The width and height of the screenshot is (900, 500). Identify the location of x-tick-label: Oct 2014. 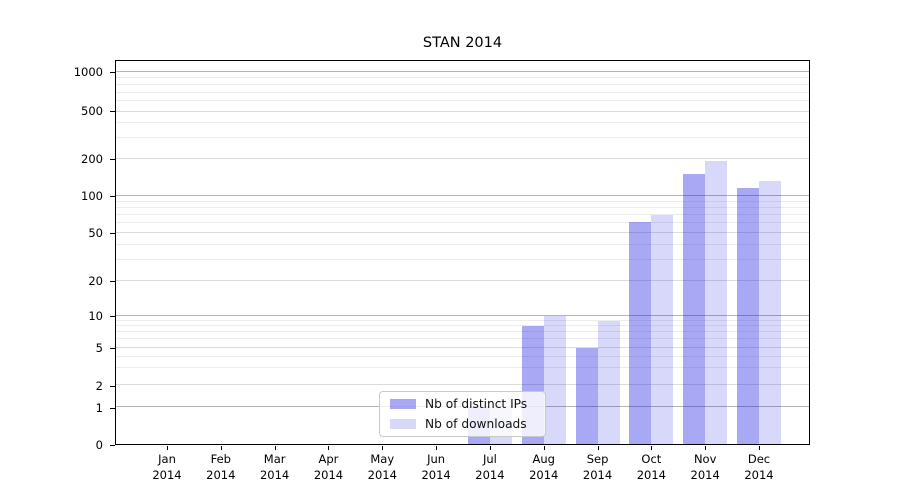
(651, 467).